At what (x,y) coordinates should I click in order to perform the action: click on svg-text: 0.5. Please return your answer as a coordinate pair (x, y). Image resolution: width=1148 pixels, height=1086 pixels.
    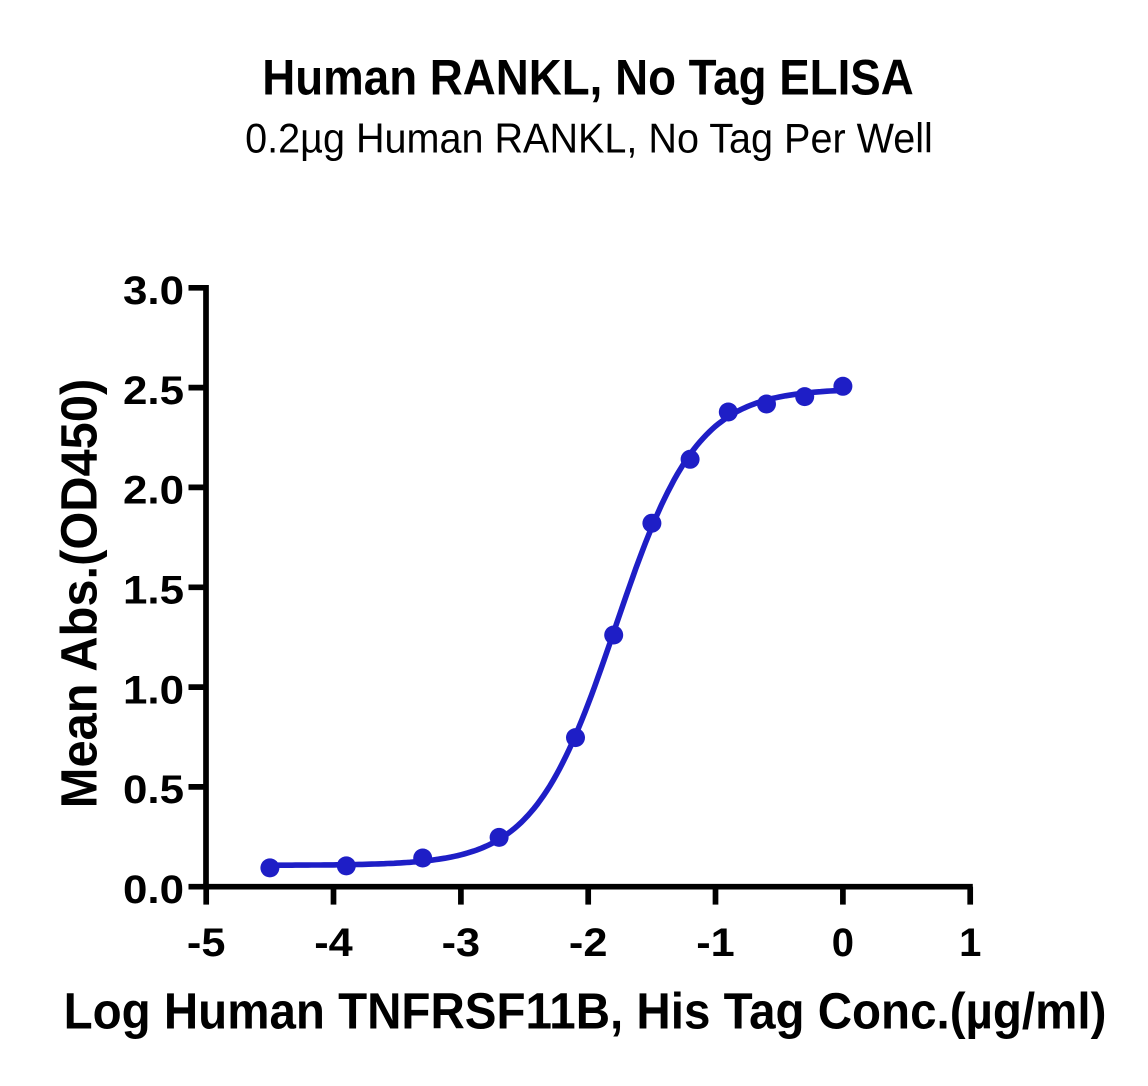
    Looking at the image, I should click on (153, 790).